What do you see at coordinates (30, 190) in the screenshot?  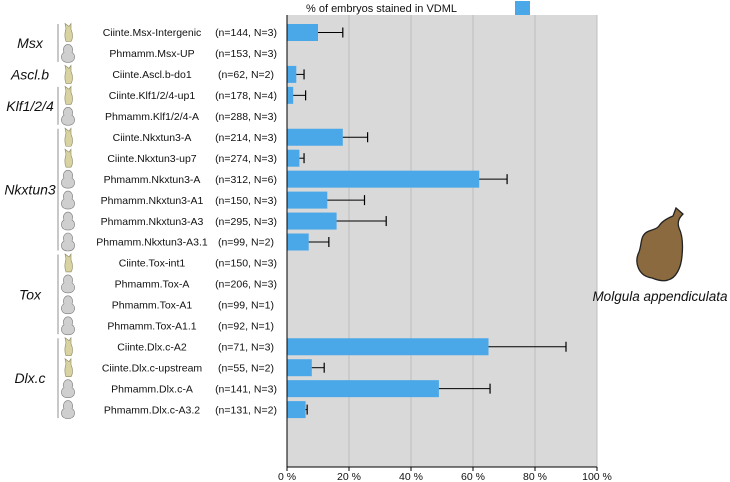 I see `gene-label: Nkxtun3` at bounding box center [30, 190].